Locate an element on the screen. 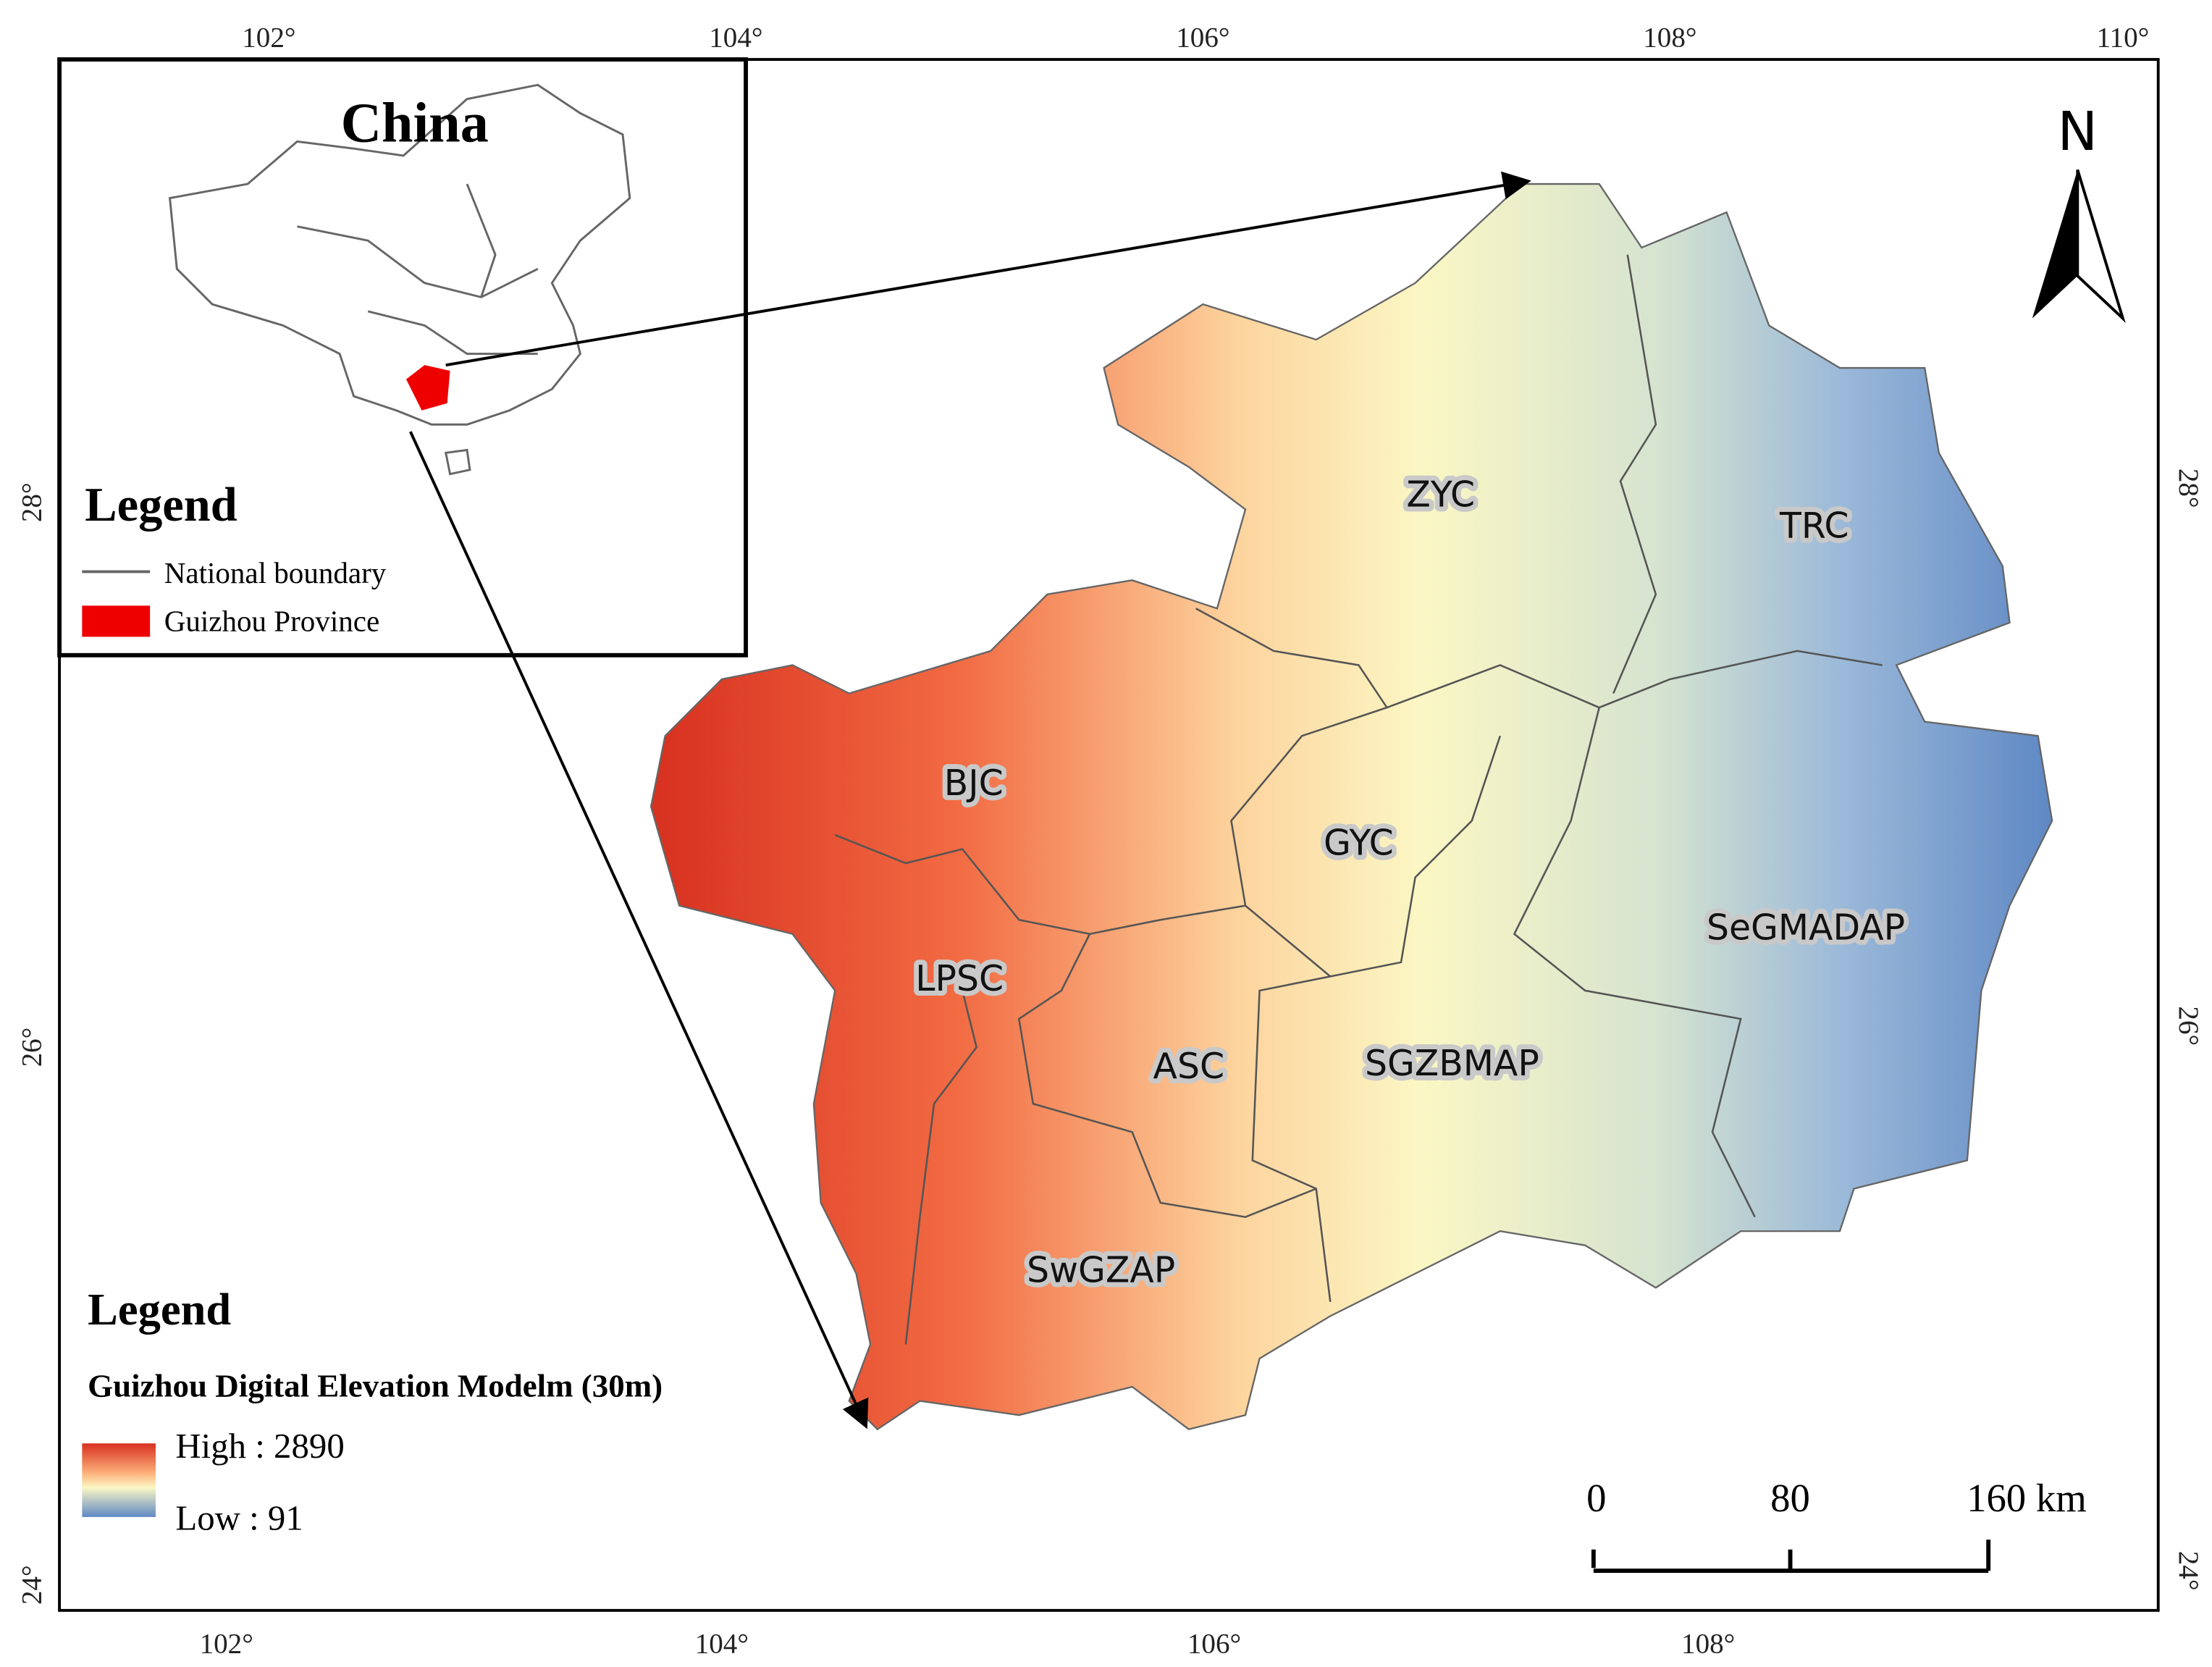 The width and height of the screenshot is (2212, 1667). region-label: LPSC is located at coordinates (959, 978).